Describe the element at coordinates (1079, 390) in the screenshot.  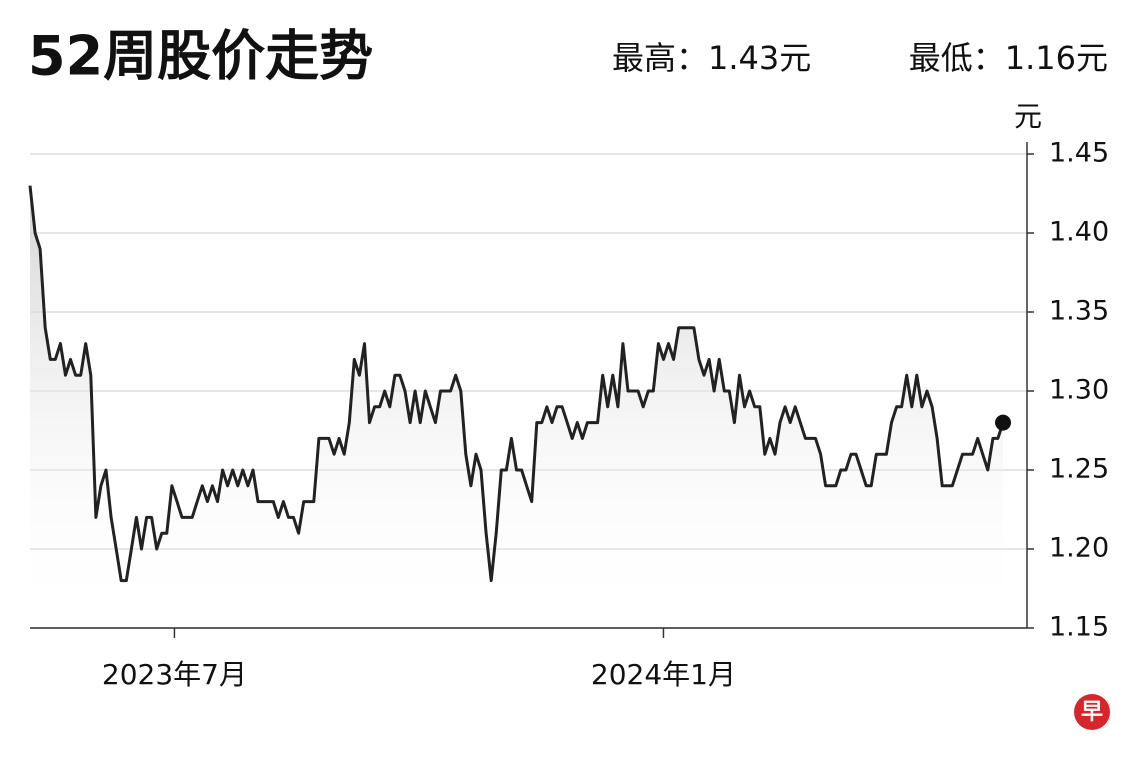
I see `y-tick-label: 1.30` at that location.